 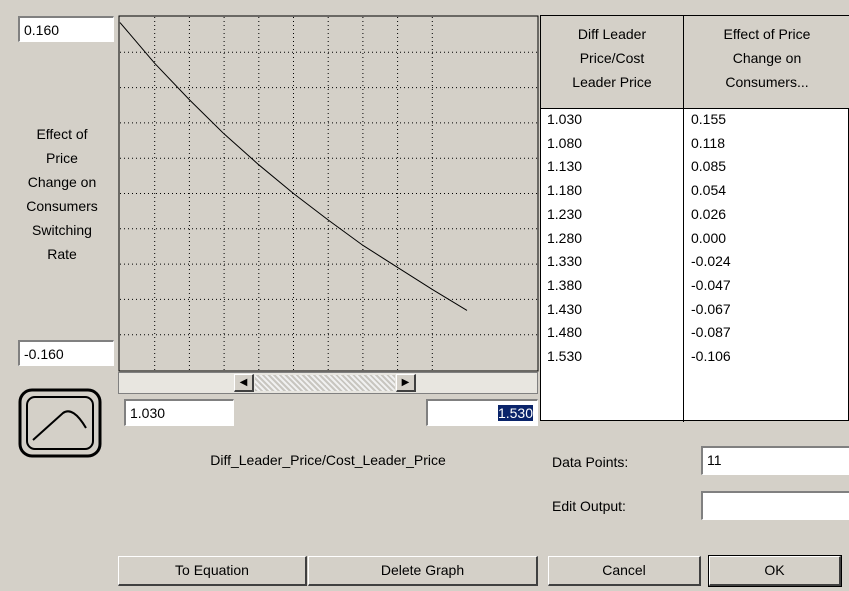 What do you see at coordinates (612, 34) in the screenshot?
I see `header-text: Diff Leader` at bounding box center [612, 34].